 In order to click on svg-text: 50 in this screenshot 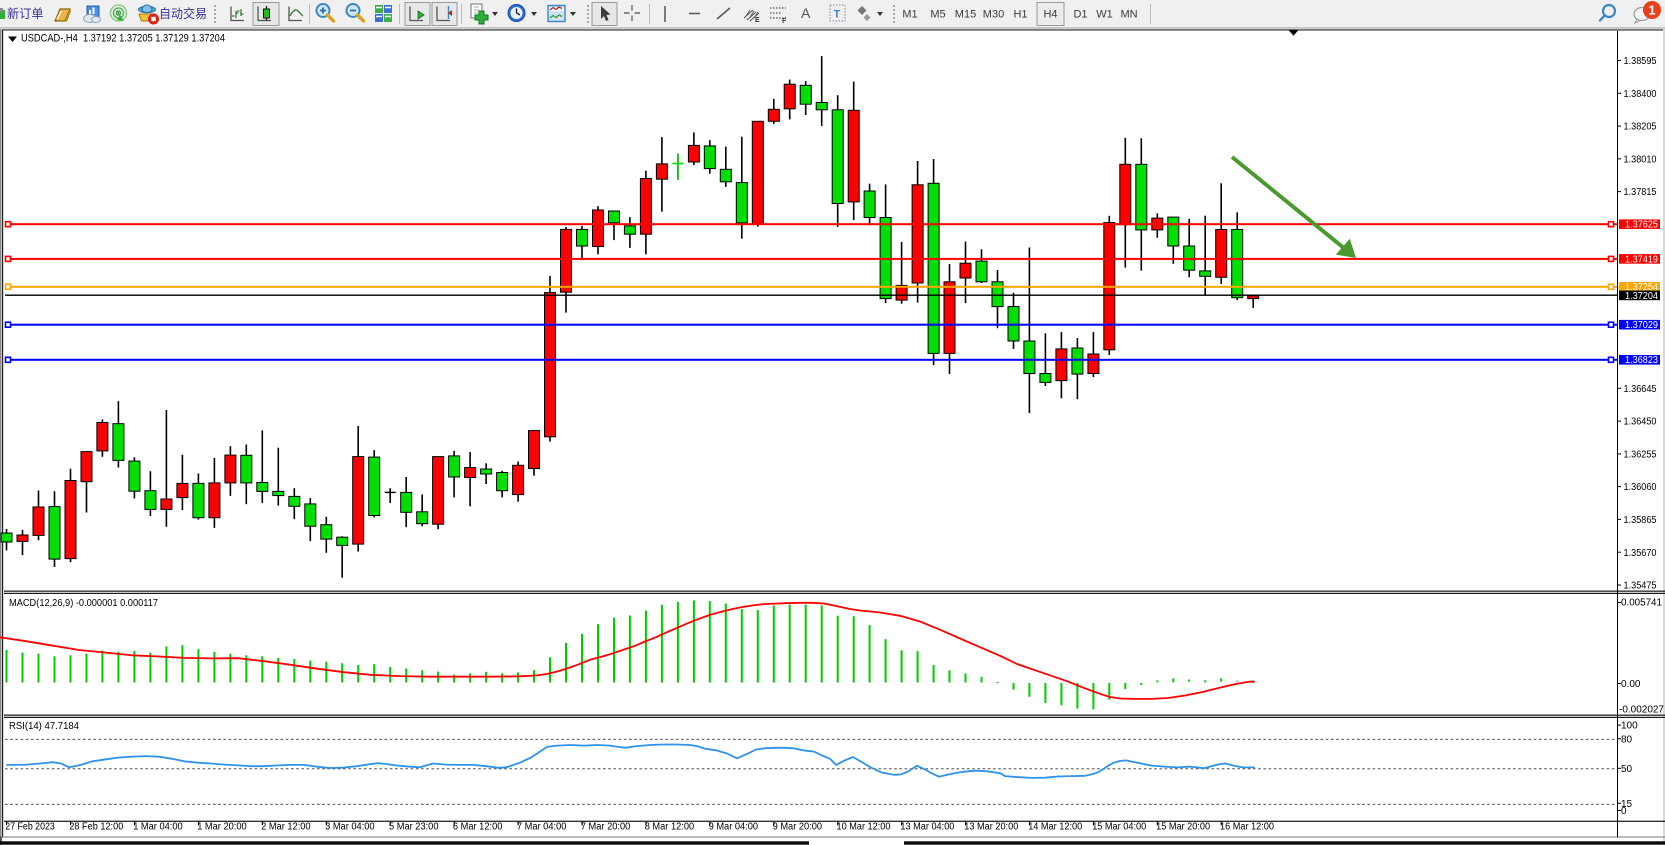, I will do `click(1627, 769)`.